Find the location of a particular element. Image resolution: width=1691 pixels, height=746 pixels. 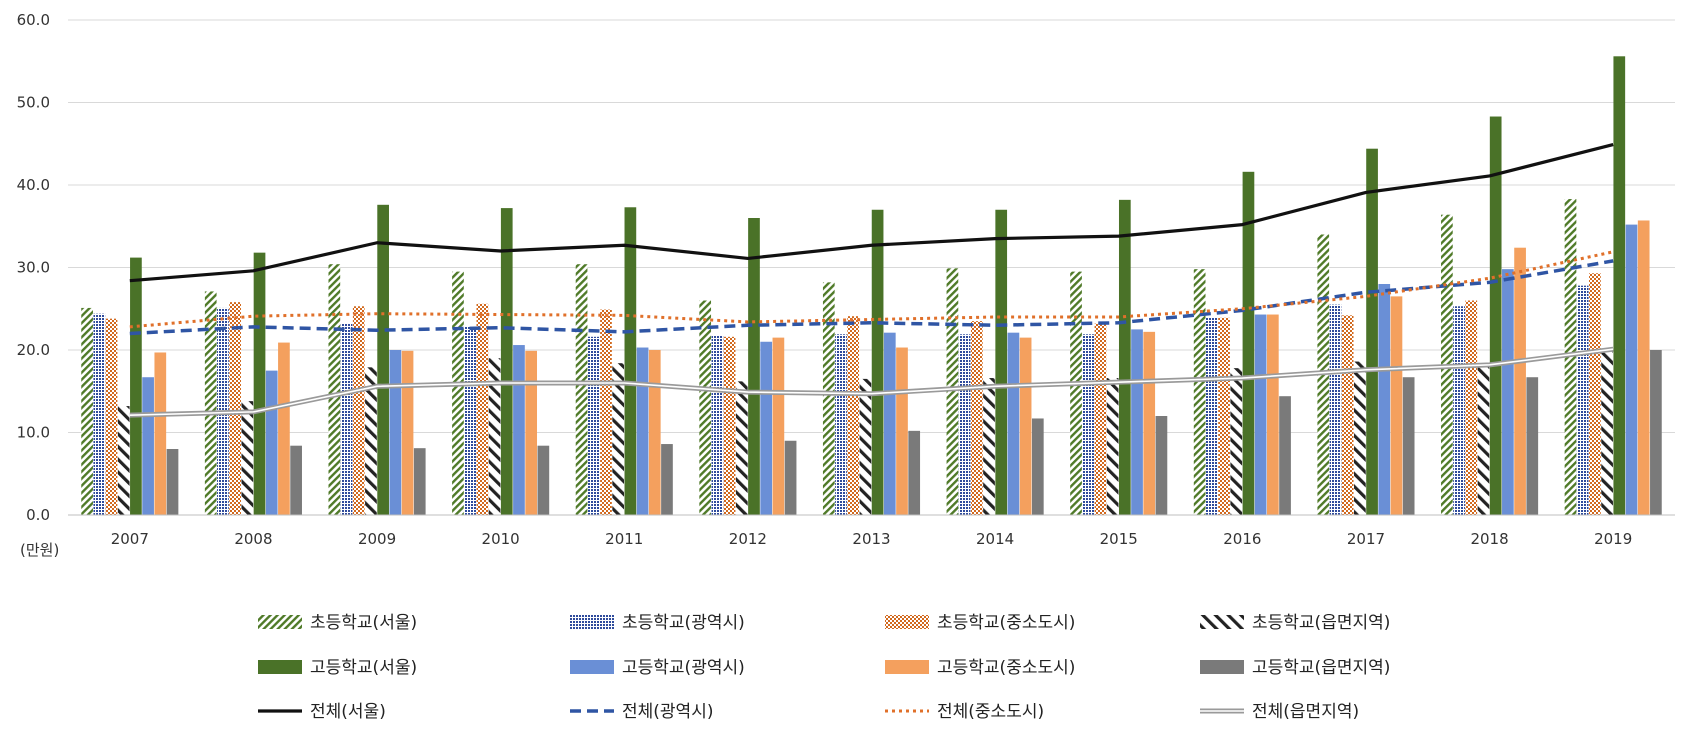

y-tick-label: 50.0 is located at coordinates (33, 103).